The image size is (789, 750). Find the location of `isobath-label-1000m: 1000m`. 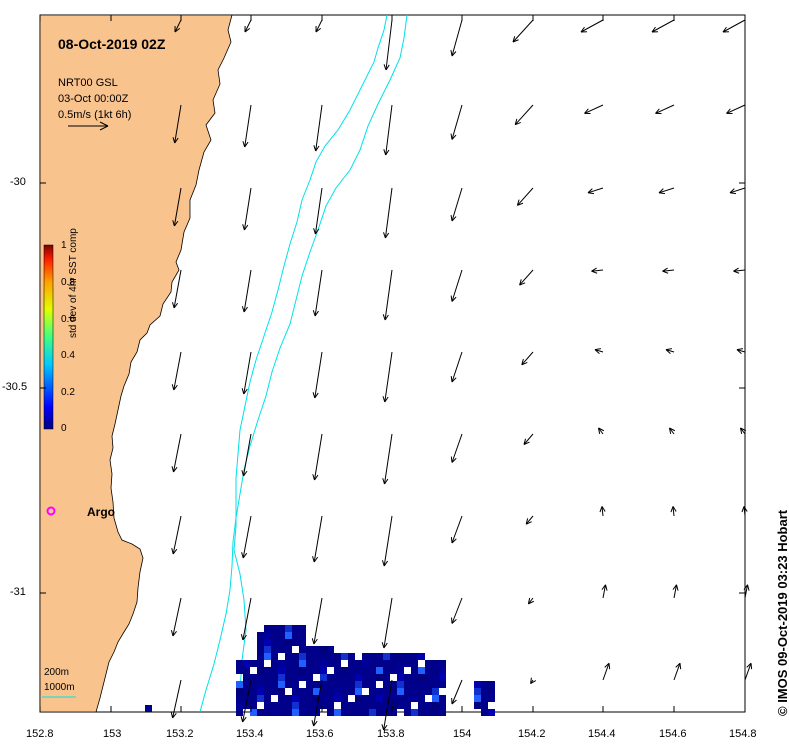

isobath-label-1000m: 1000m is located at coordinates (59, 687).